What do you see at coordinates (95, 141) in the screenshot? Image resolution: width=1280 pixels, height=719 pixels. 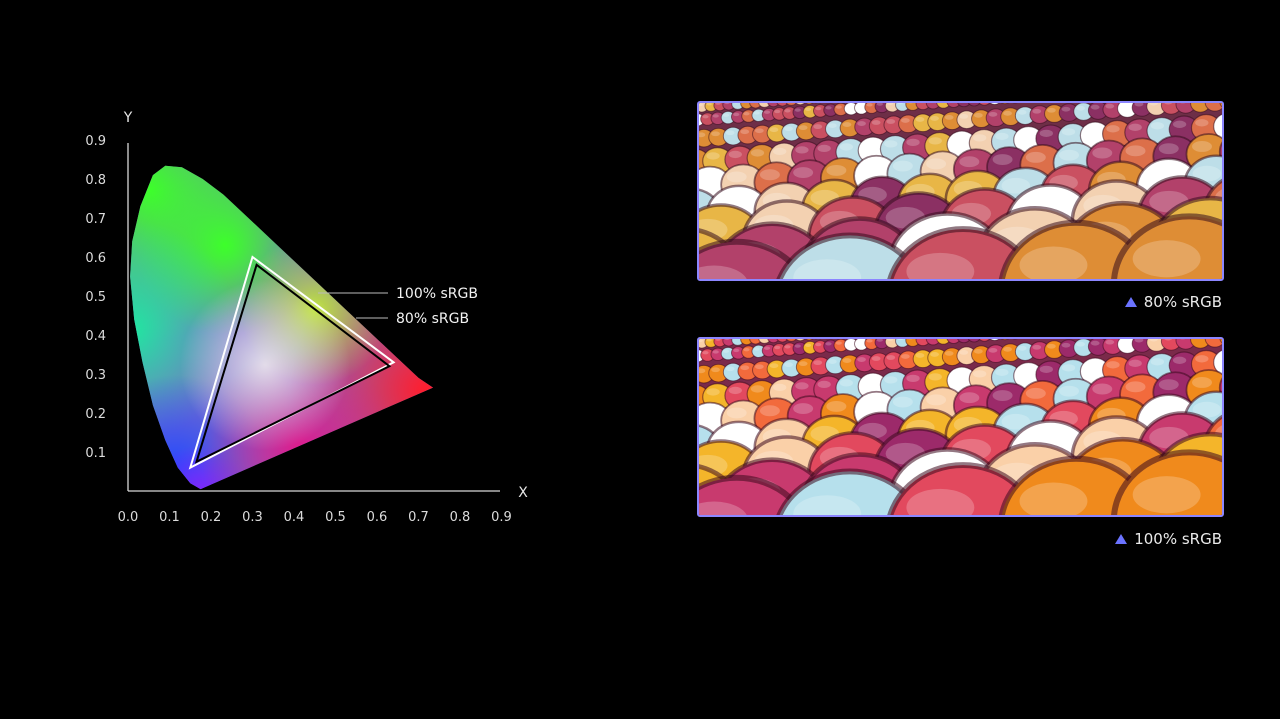 I see `y-tick-label: 0.9` at bounding box center [95, 141].